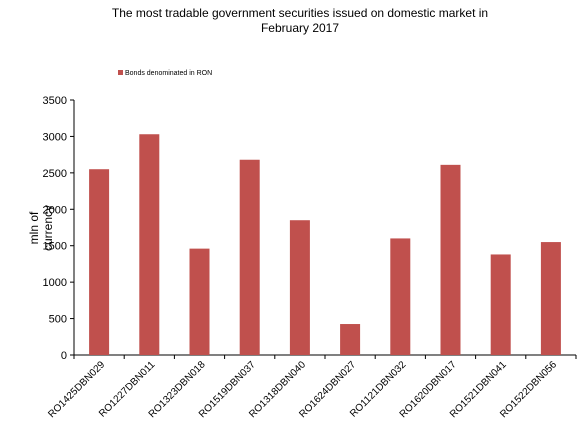  Describe the element at coordinates (58, 320) in the screenshot. I see `y-tick-label: 500` at that location.